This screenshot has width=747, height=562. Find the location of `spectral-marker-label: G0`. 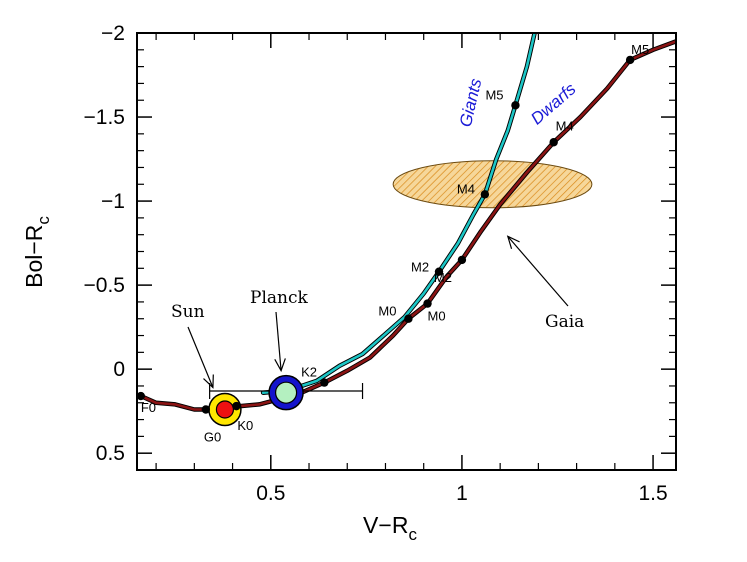

spectral-marker-label: G0 is located at coordinates (212, 436).